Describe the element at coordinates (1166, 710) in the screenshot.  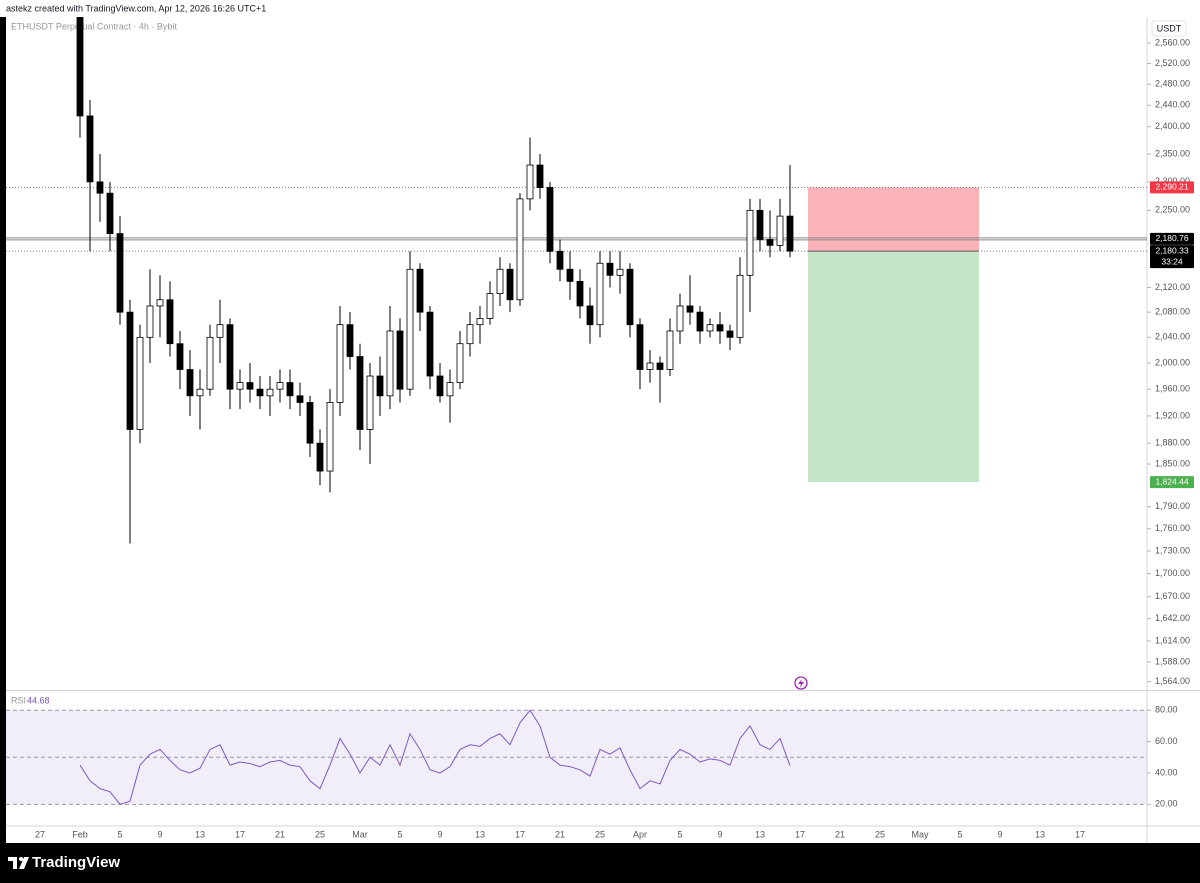
I see `y-tick-label: 80.00` at that location.